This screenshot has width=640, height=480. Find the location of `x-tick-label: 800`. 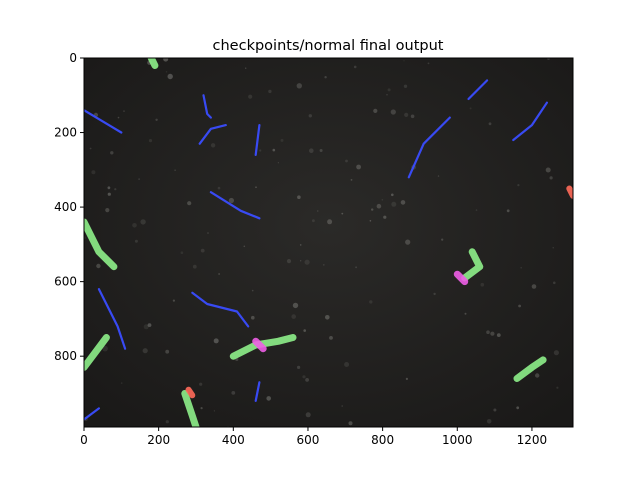

x-tick-label: 800 is located at coordinates (382, 440).